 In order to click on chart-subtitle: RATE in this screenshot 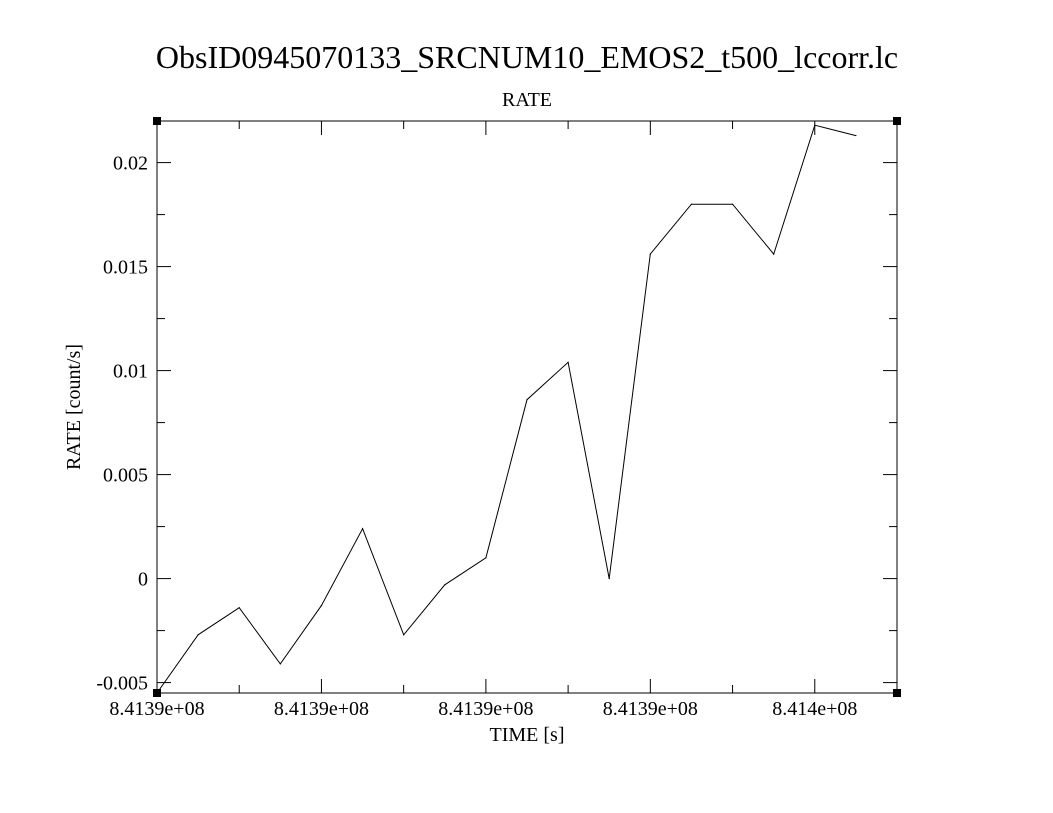, I will do `click(527, 100)`.